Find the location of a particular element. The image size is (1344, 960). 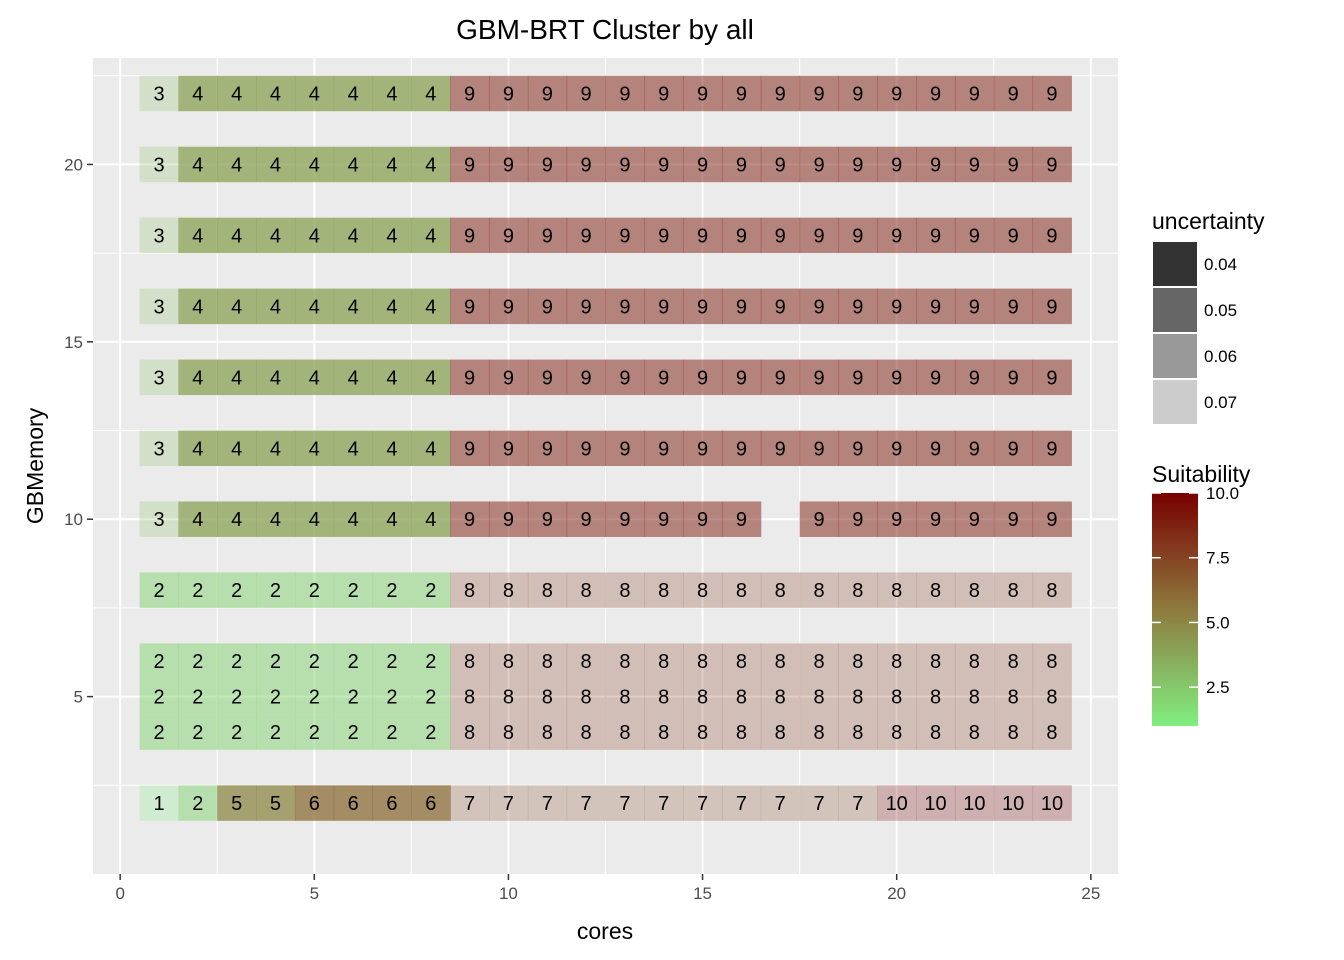

cell-label: 3 is located at coordinates (158, 449).